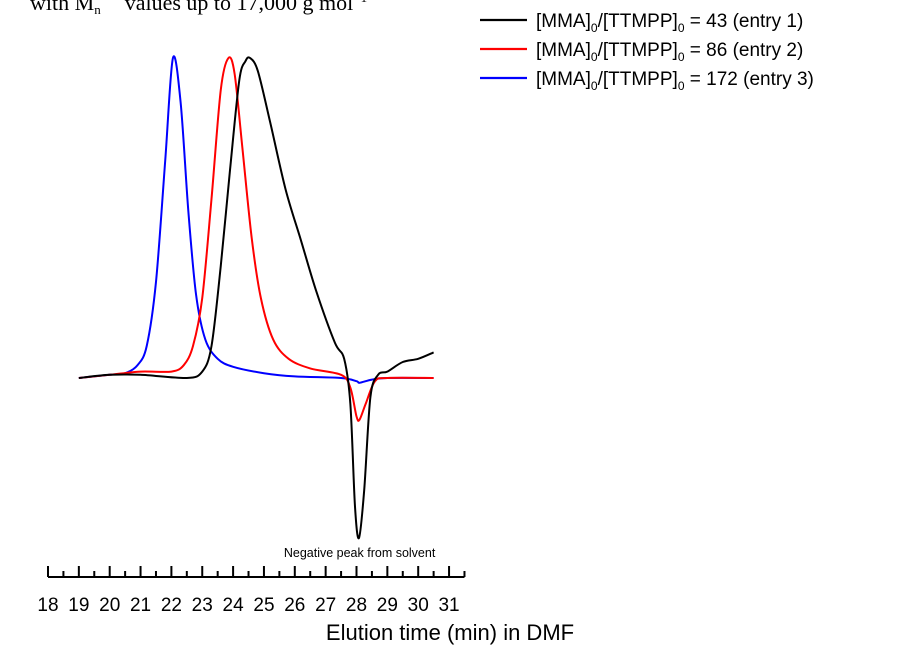 The image size is (897, 658). I want to click on legend-item-entry-2: [MMA]0/[TTMPP]0 = 86 (entry 2), so click(641, 52).